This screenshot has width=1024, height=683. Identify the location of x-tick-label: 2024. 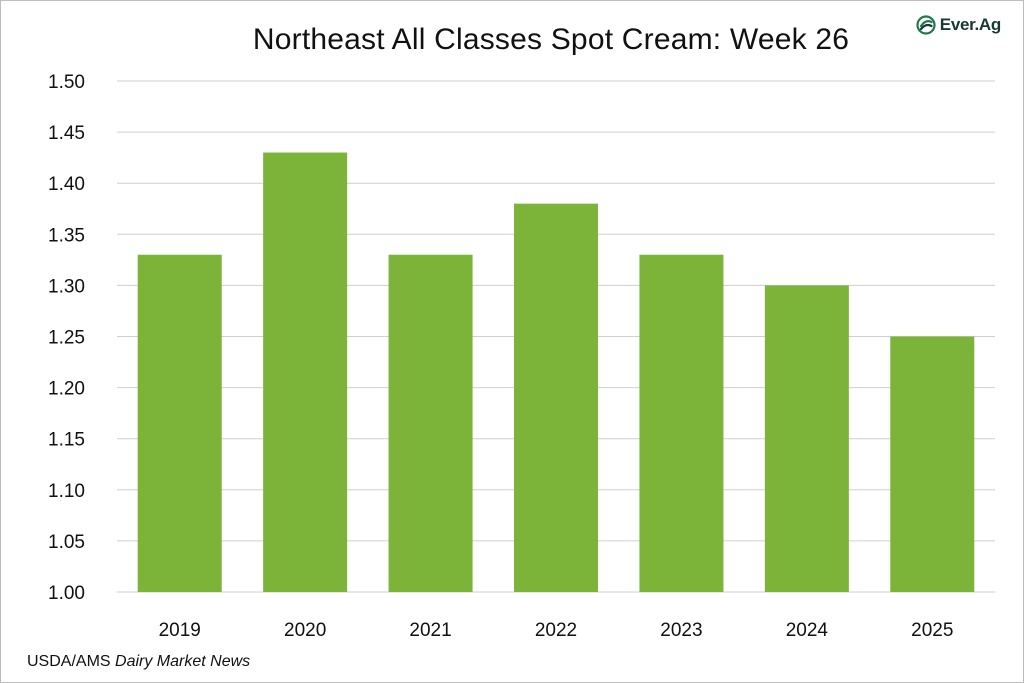
(807, 630).